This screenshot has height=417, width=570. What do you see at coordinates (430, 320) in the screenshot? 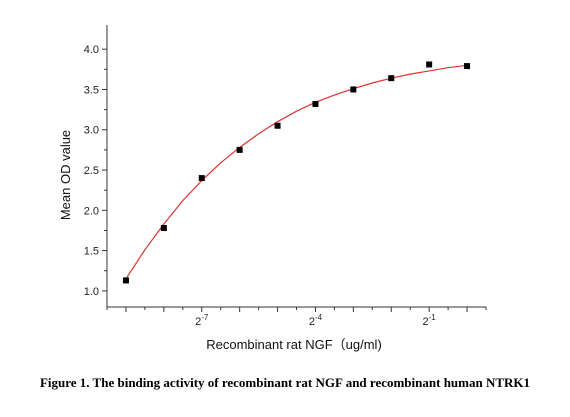
I see `x-tick-label: 2-1` at bounding box center [430, 320].